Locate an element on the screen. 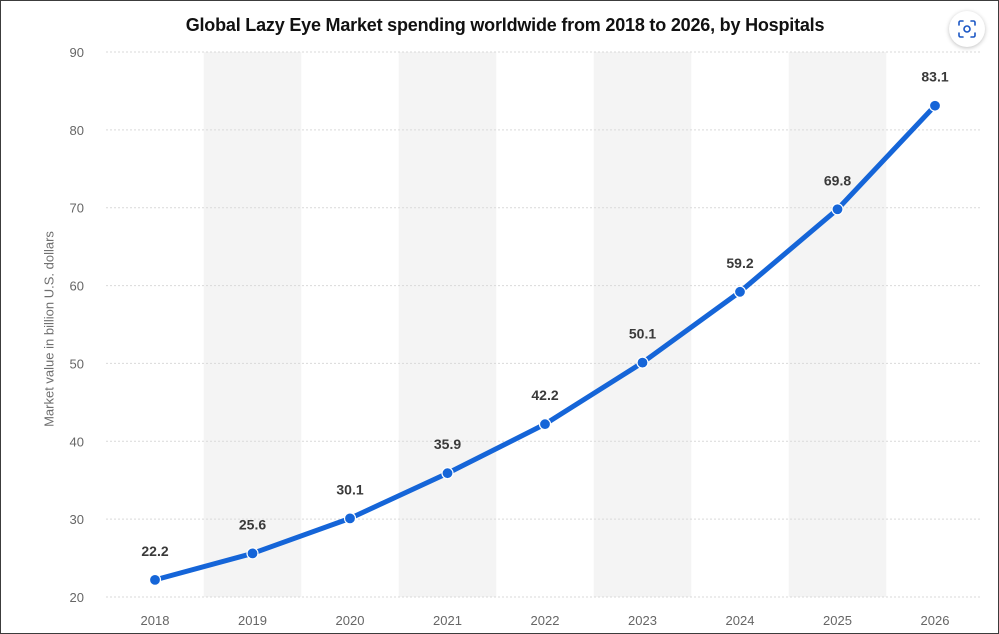 The image size is (999, 634). x-tick-label: 2021 is located at coordinates (447, 620).